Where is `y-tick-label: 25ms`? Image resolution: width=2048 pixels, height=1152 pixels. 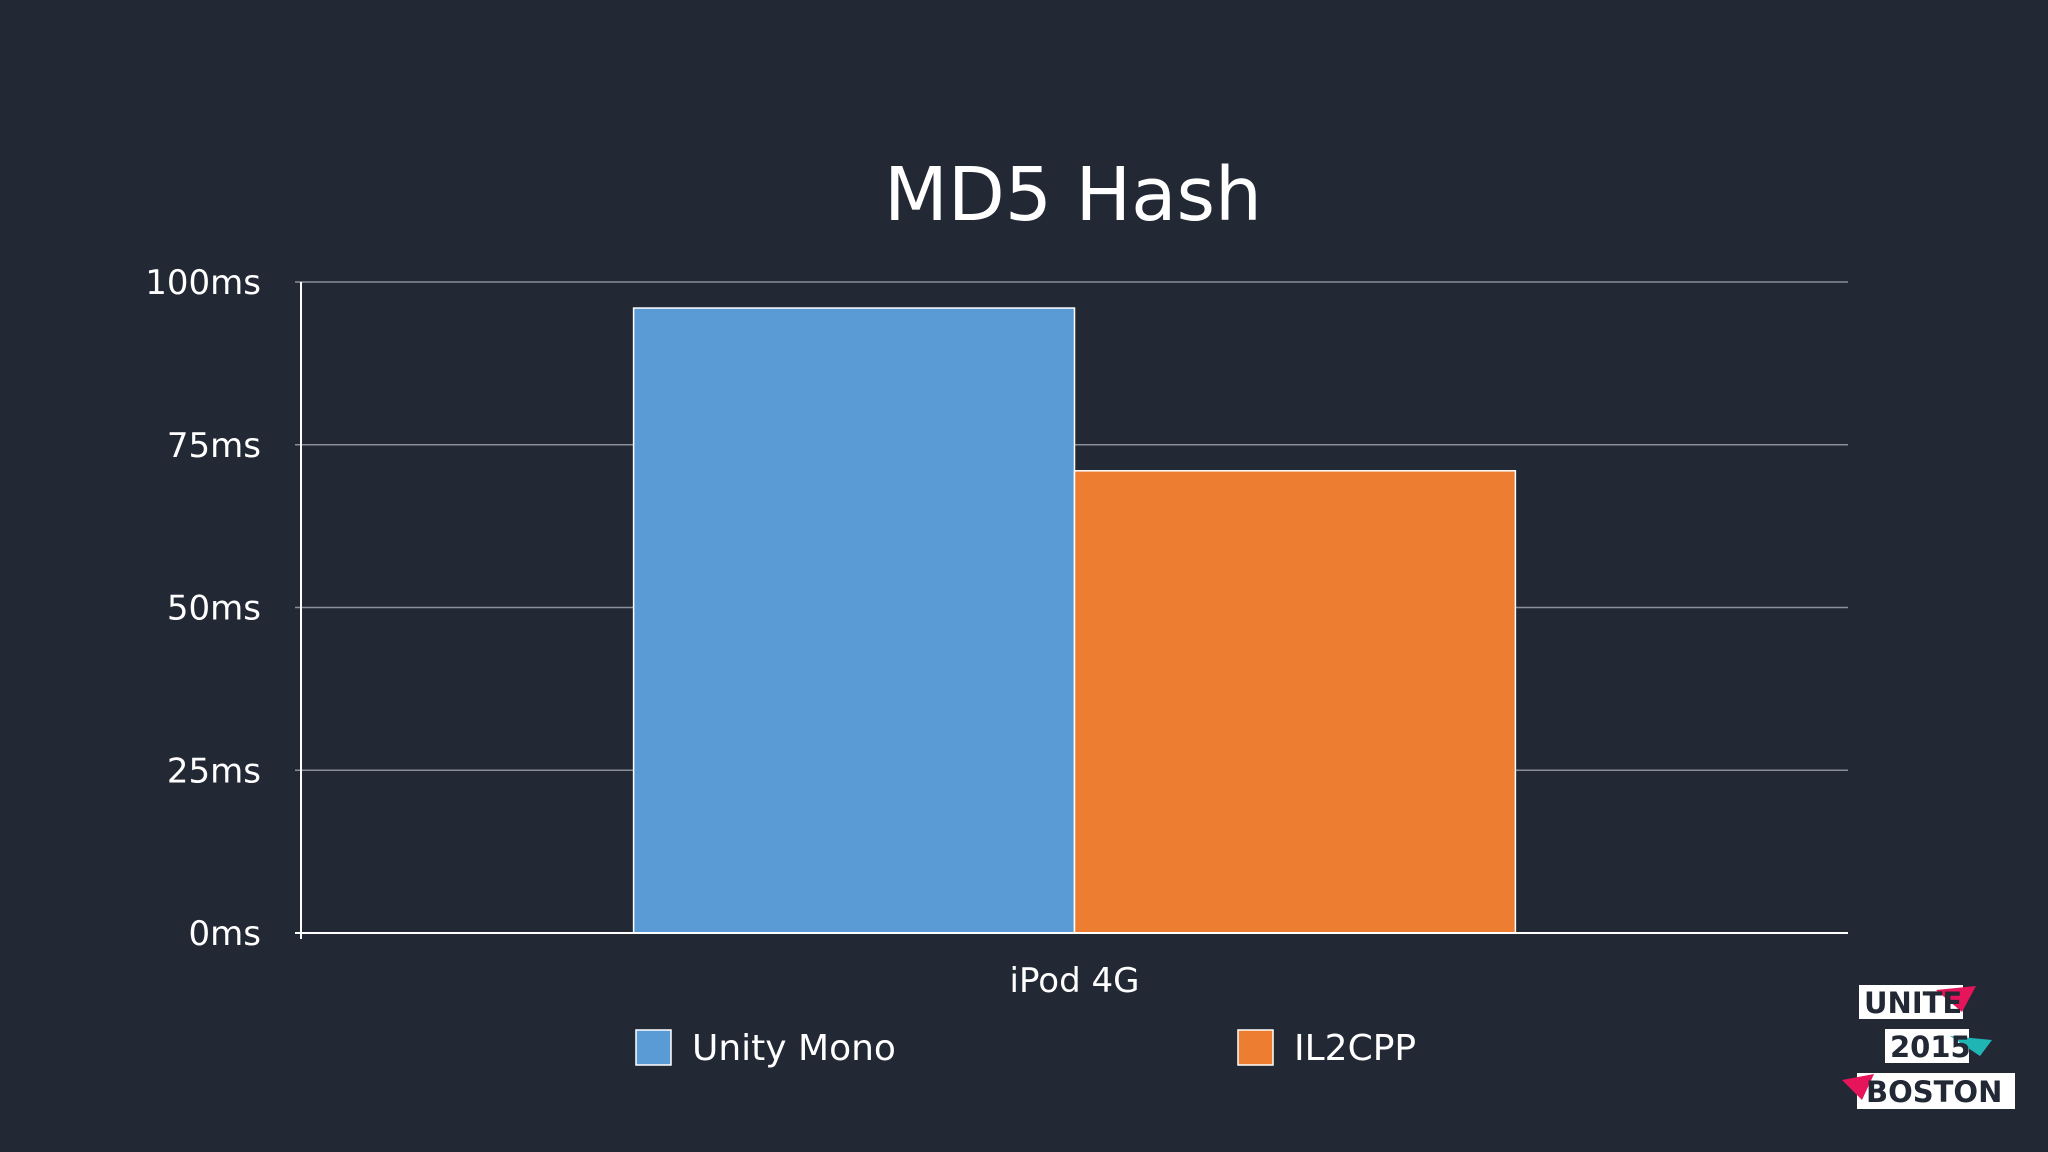 y-tick-label: 25ms is located at coordinates (214, 771).